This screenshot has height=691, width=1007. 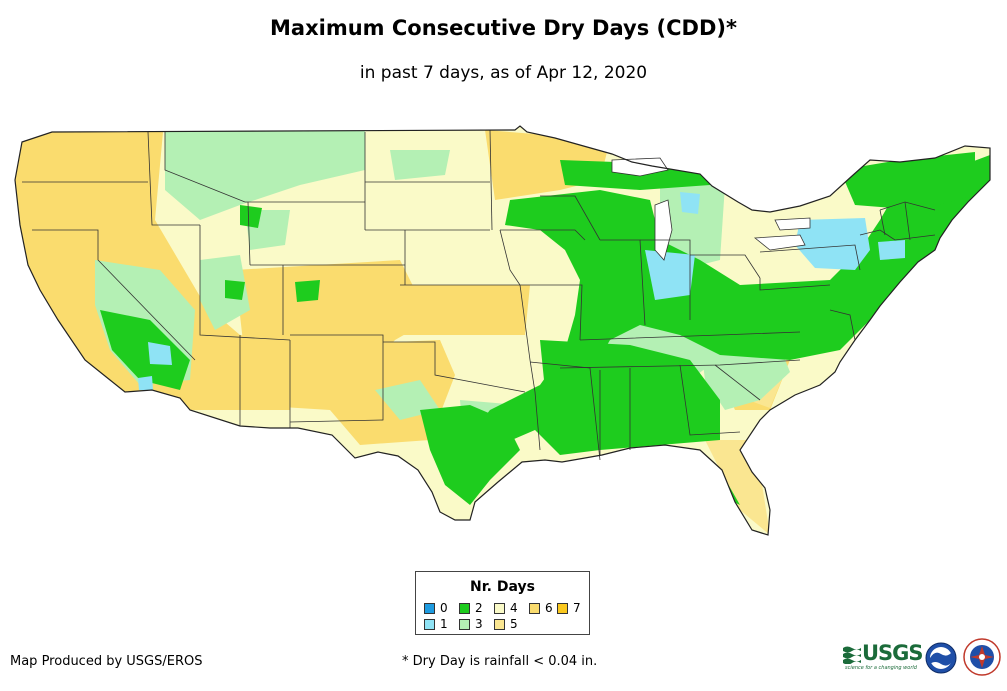 I want to click on legend-label-4: 4, so click(x=514, y=608).